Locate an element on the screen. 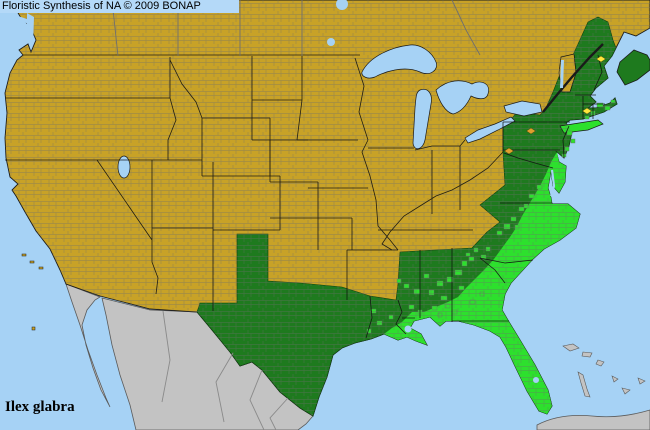 The height and width of the screenshot is (430, 650). species-name-label: Ilex glabra is located at coordinates (40, 407).